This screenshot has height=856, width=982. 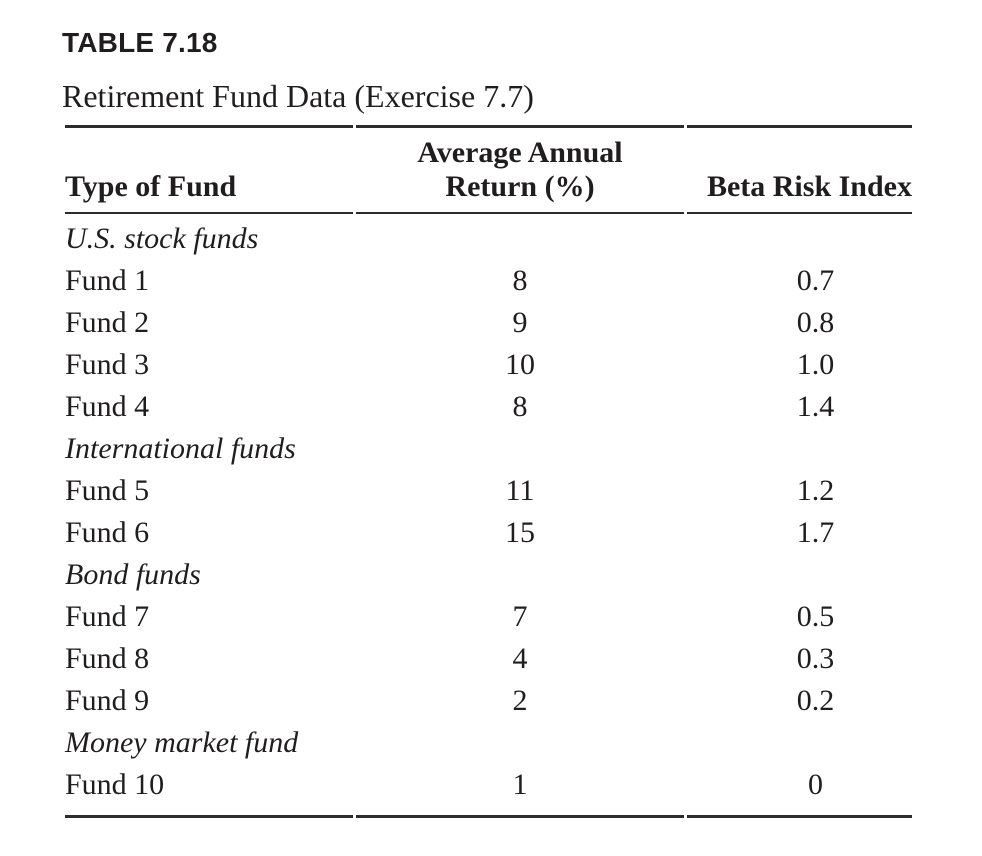 What do you see at coordinates (488, 281) in the screenshot?
I see `fund-row: Fund 1 8 0.7` at bounding box center [488, 281].